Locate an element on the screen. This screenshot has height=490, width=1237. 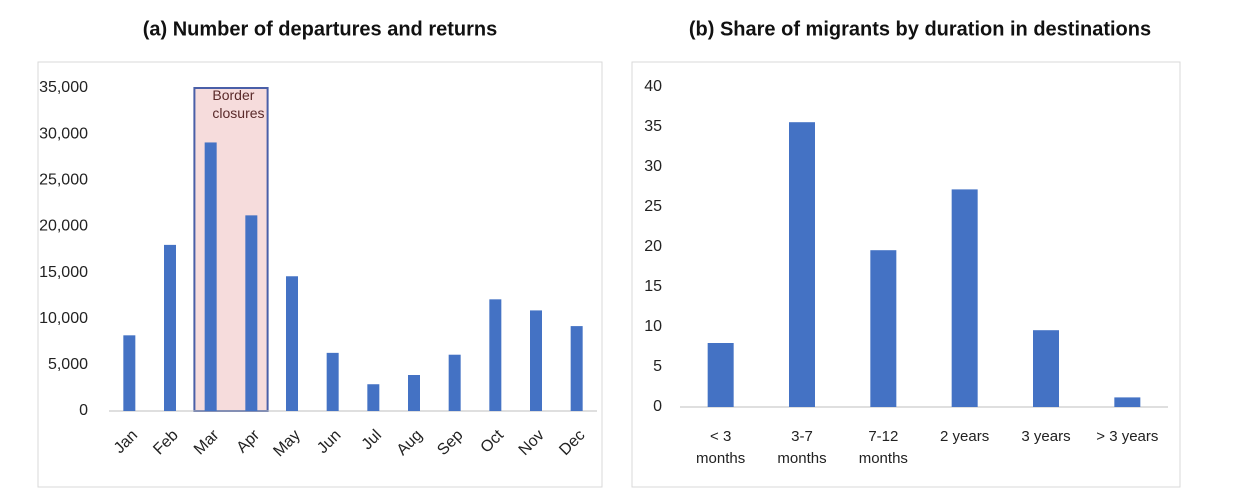
x-tick-label: 3-7 months is located at coordinates (802, 447).